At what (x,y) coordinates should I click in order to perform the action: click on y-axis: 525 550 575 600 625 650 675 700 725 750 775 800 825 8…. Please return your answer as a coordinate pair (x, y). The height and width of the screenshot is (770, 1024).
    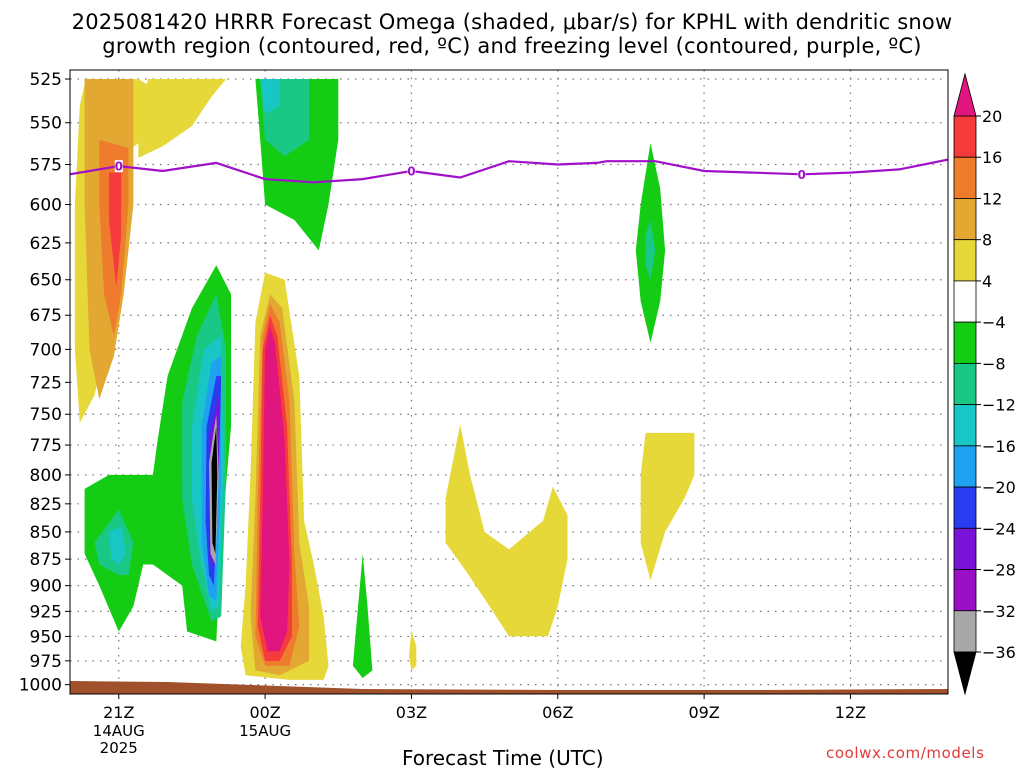
    Looking at the image, I should click on (44, 383).